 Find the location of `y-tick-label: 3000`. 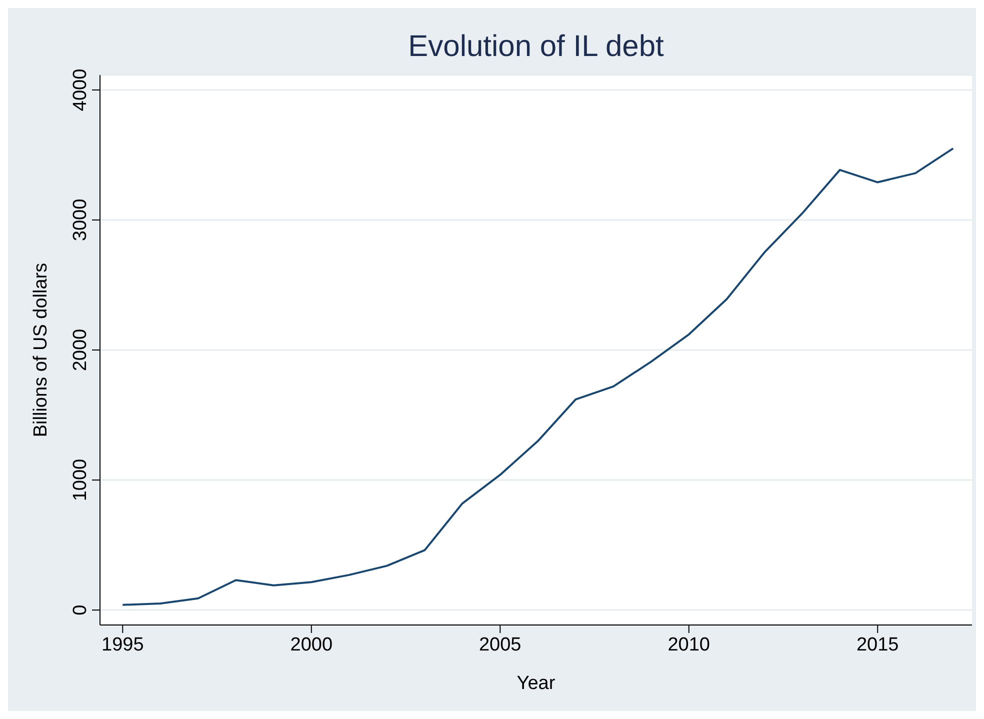

y-tick-label: 3000 is located at coordinates (80, 220).